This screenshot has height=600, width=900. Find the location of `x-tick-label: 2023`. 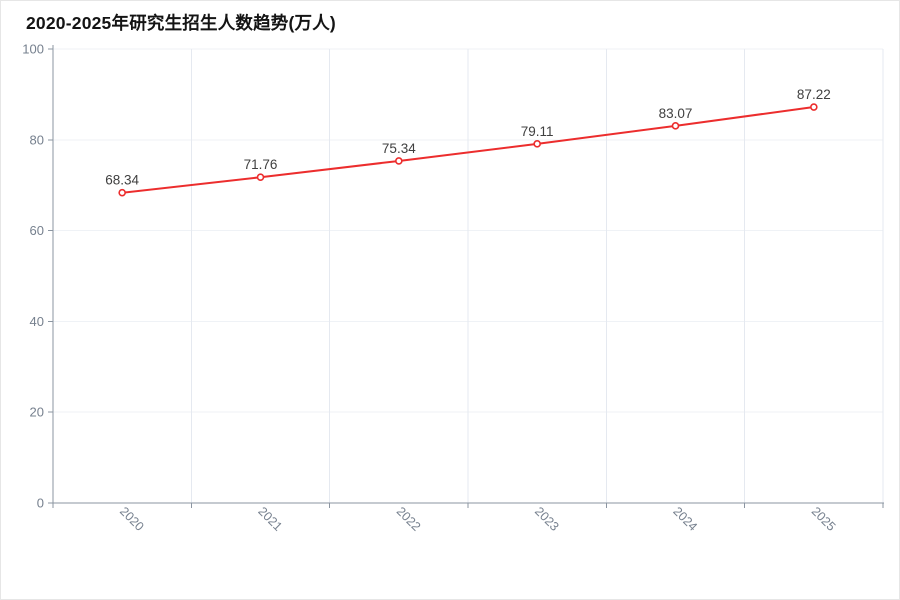

x-tick-label: 2023 is located at coordinates (547, 519).